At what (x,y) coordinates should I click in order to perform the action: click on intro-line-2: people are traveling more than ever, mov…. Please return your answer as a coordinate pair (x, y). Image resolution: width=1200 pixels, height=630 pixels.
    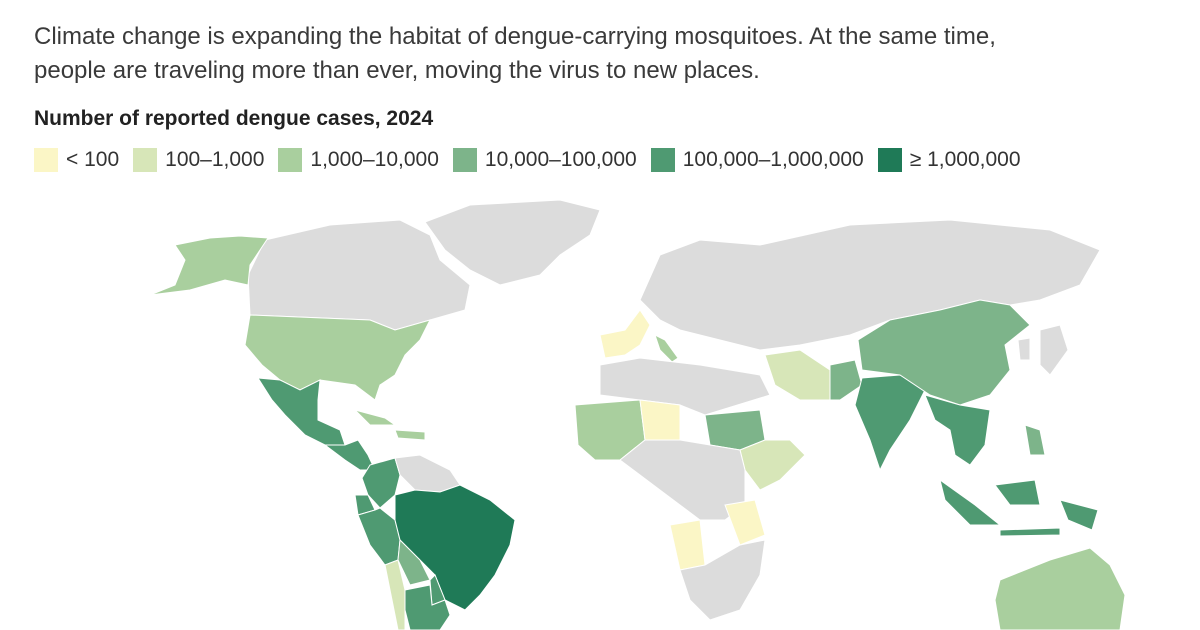
    Looking at the image, I should click on (397, 70).